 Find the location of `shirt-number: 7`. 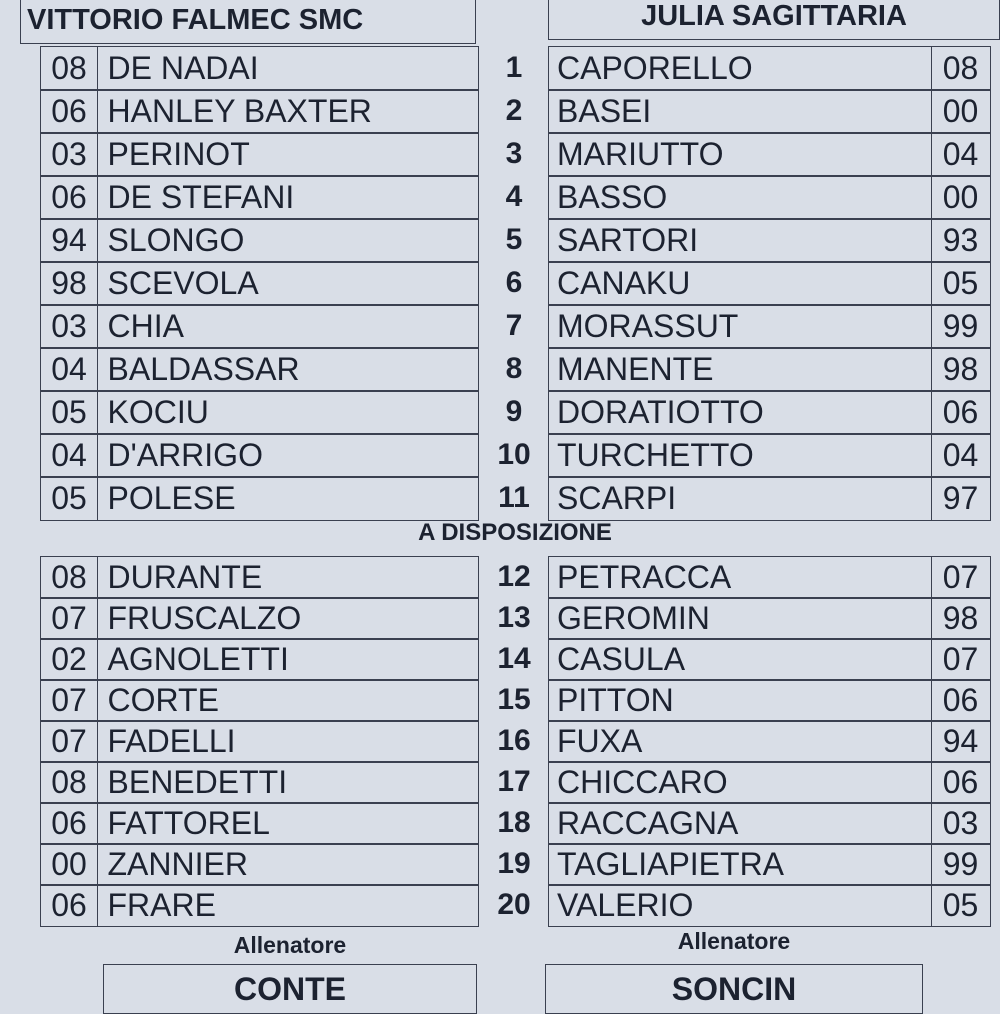

shirt-number: 7 is located at coordinates (514, 325).